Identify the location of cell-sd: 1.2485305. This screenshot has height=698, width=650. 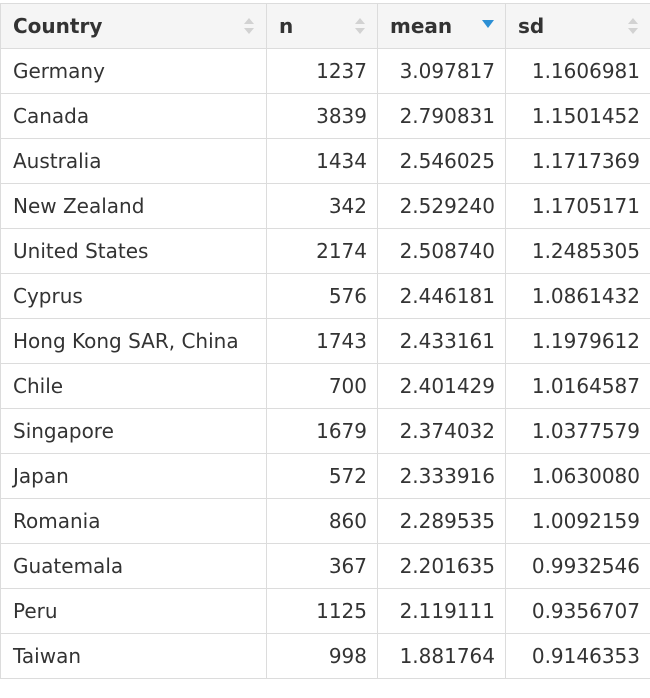
(577, 251).